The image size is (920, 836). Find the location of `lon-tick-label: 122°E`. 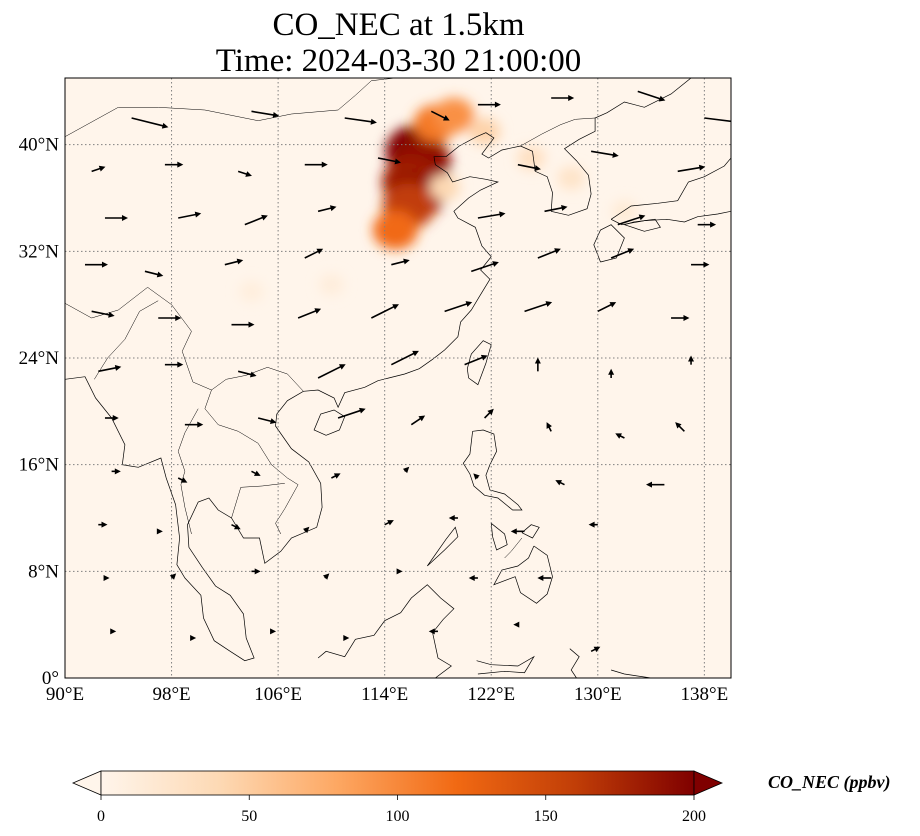

lon-tick-label: 122°E is located at coordinates (491, 694).